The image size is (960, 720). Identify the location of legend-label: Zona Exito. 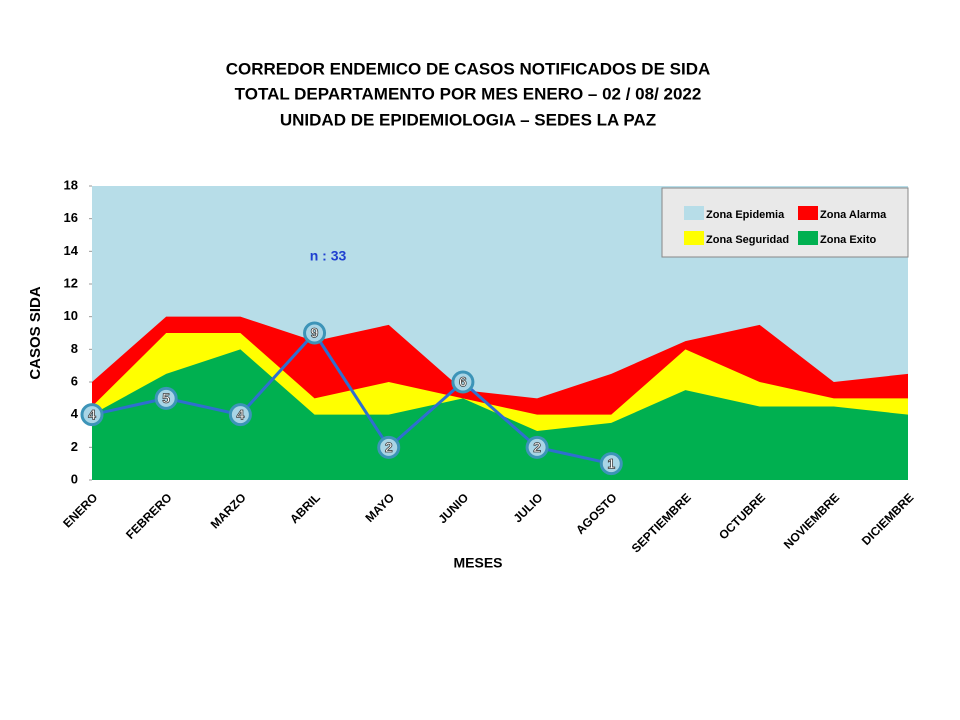
(848, 240).